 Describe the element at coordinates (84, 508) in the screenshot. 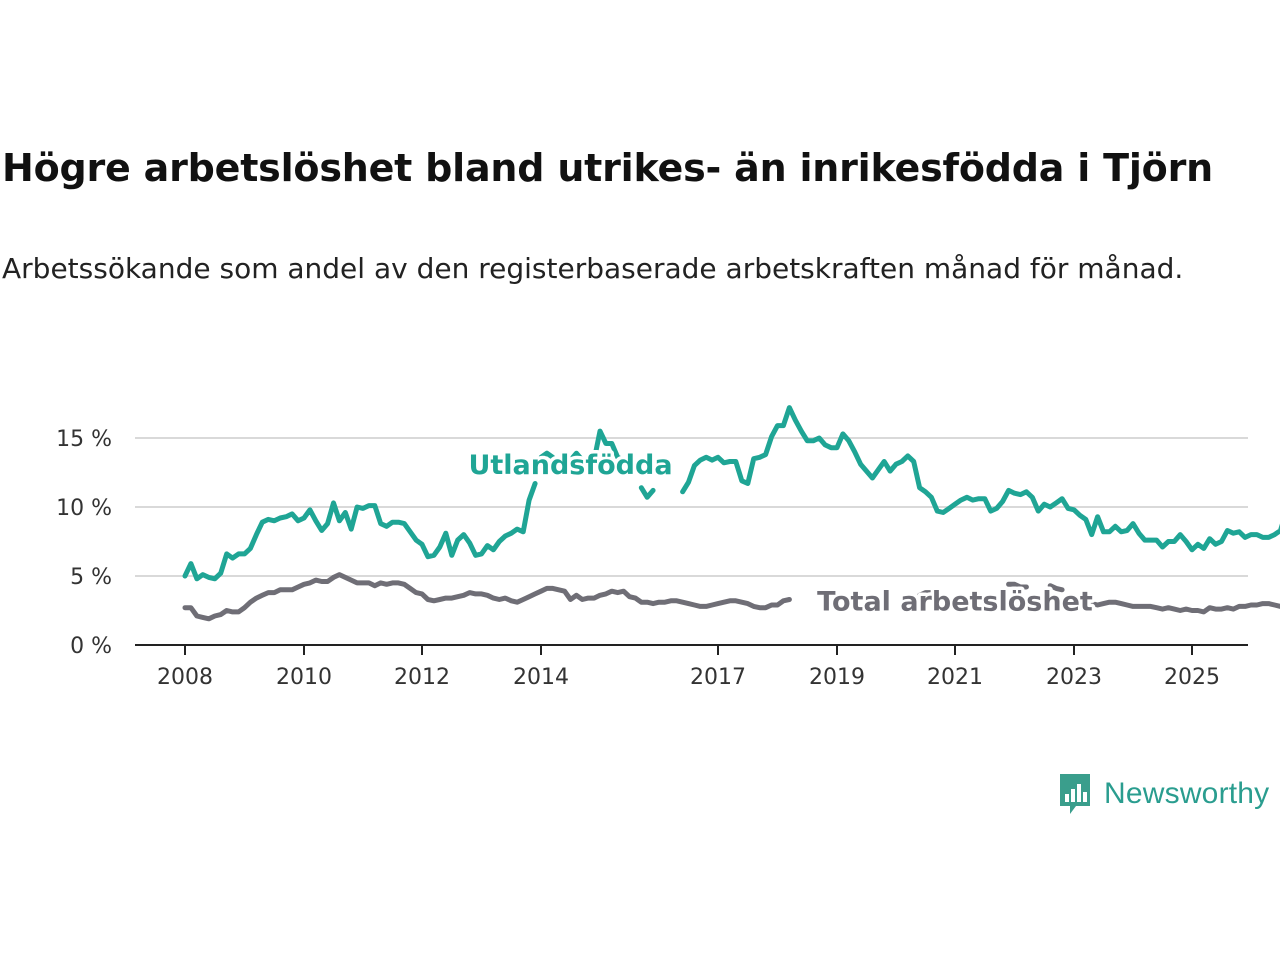

I see `y-tick-label: 10 %` at that location.